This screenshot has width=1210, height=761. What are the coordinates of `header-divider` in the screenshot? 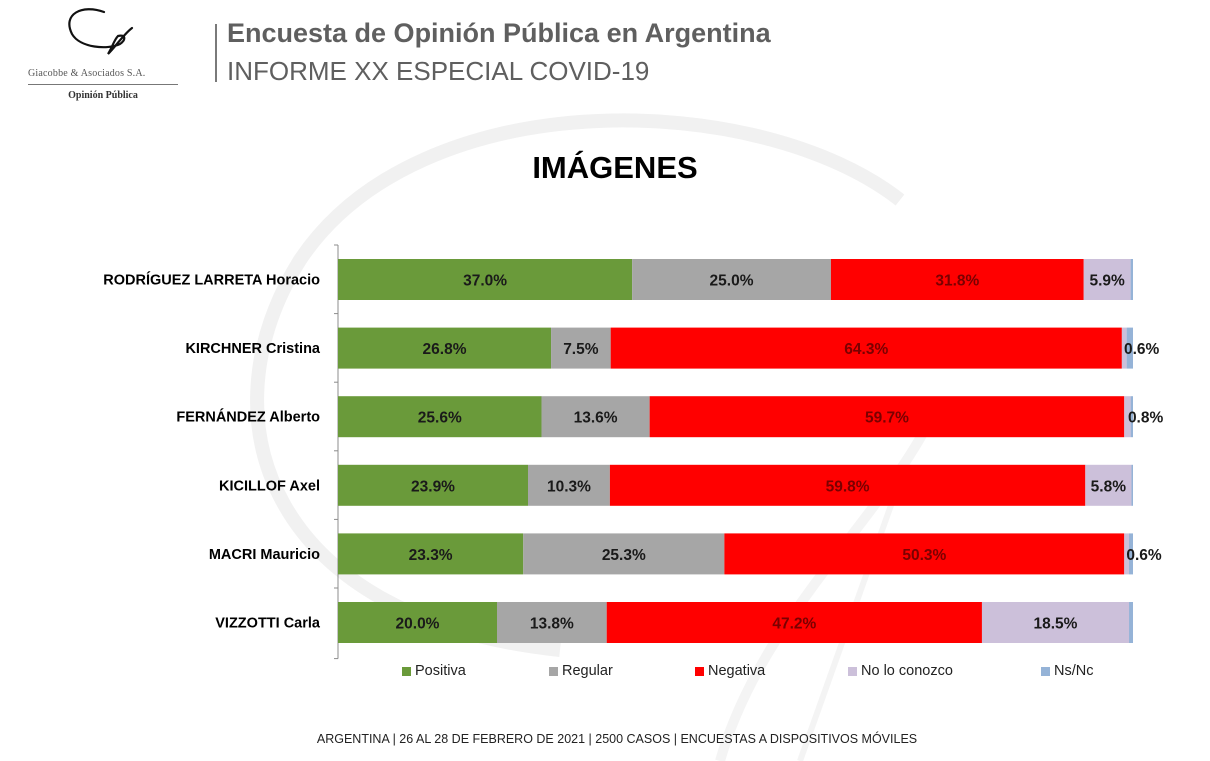 It's located at (216, 53).